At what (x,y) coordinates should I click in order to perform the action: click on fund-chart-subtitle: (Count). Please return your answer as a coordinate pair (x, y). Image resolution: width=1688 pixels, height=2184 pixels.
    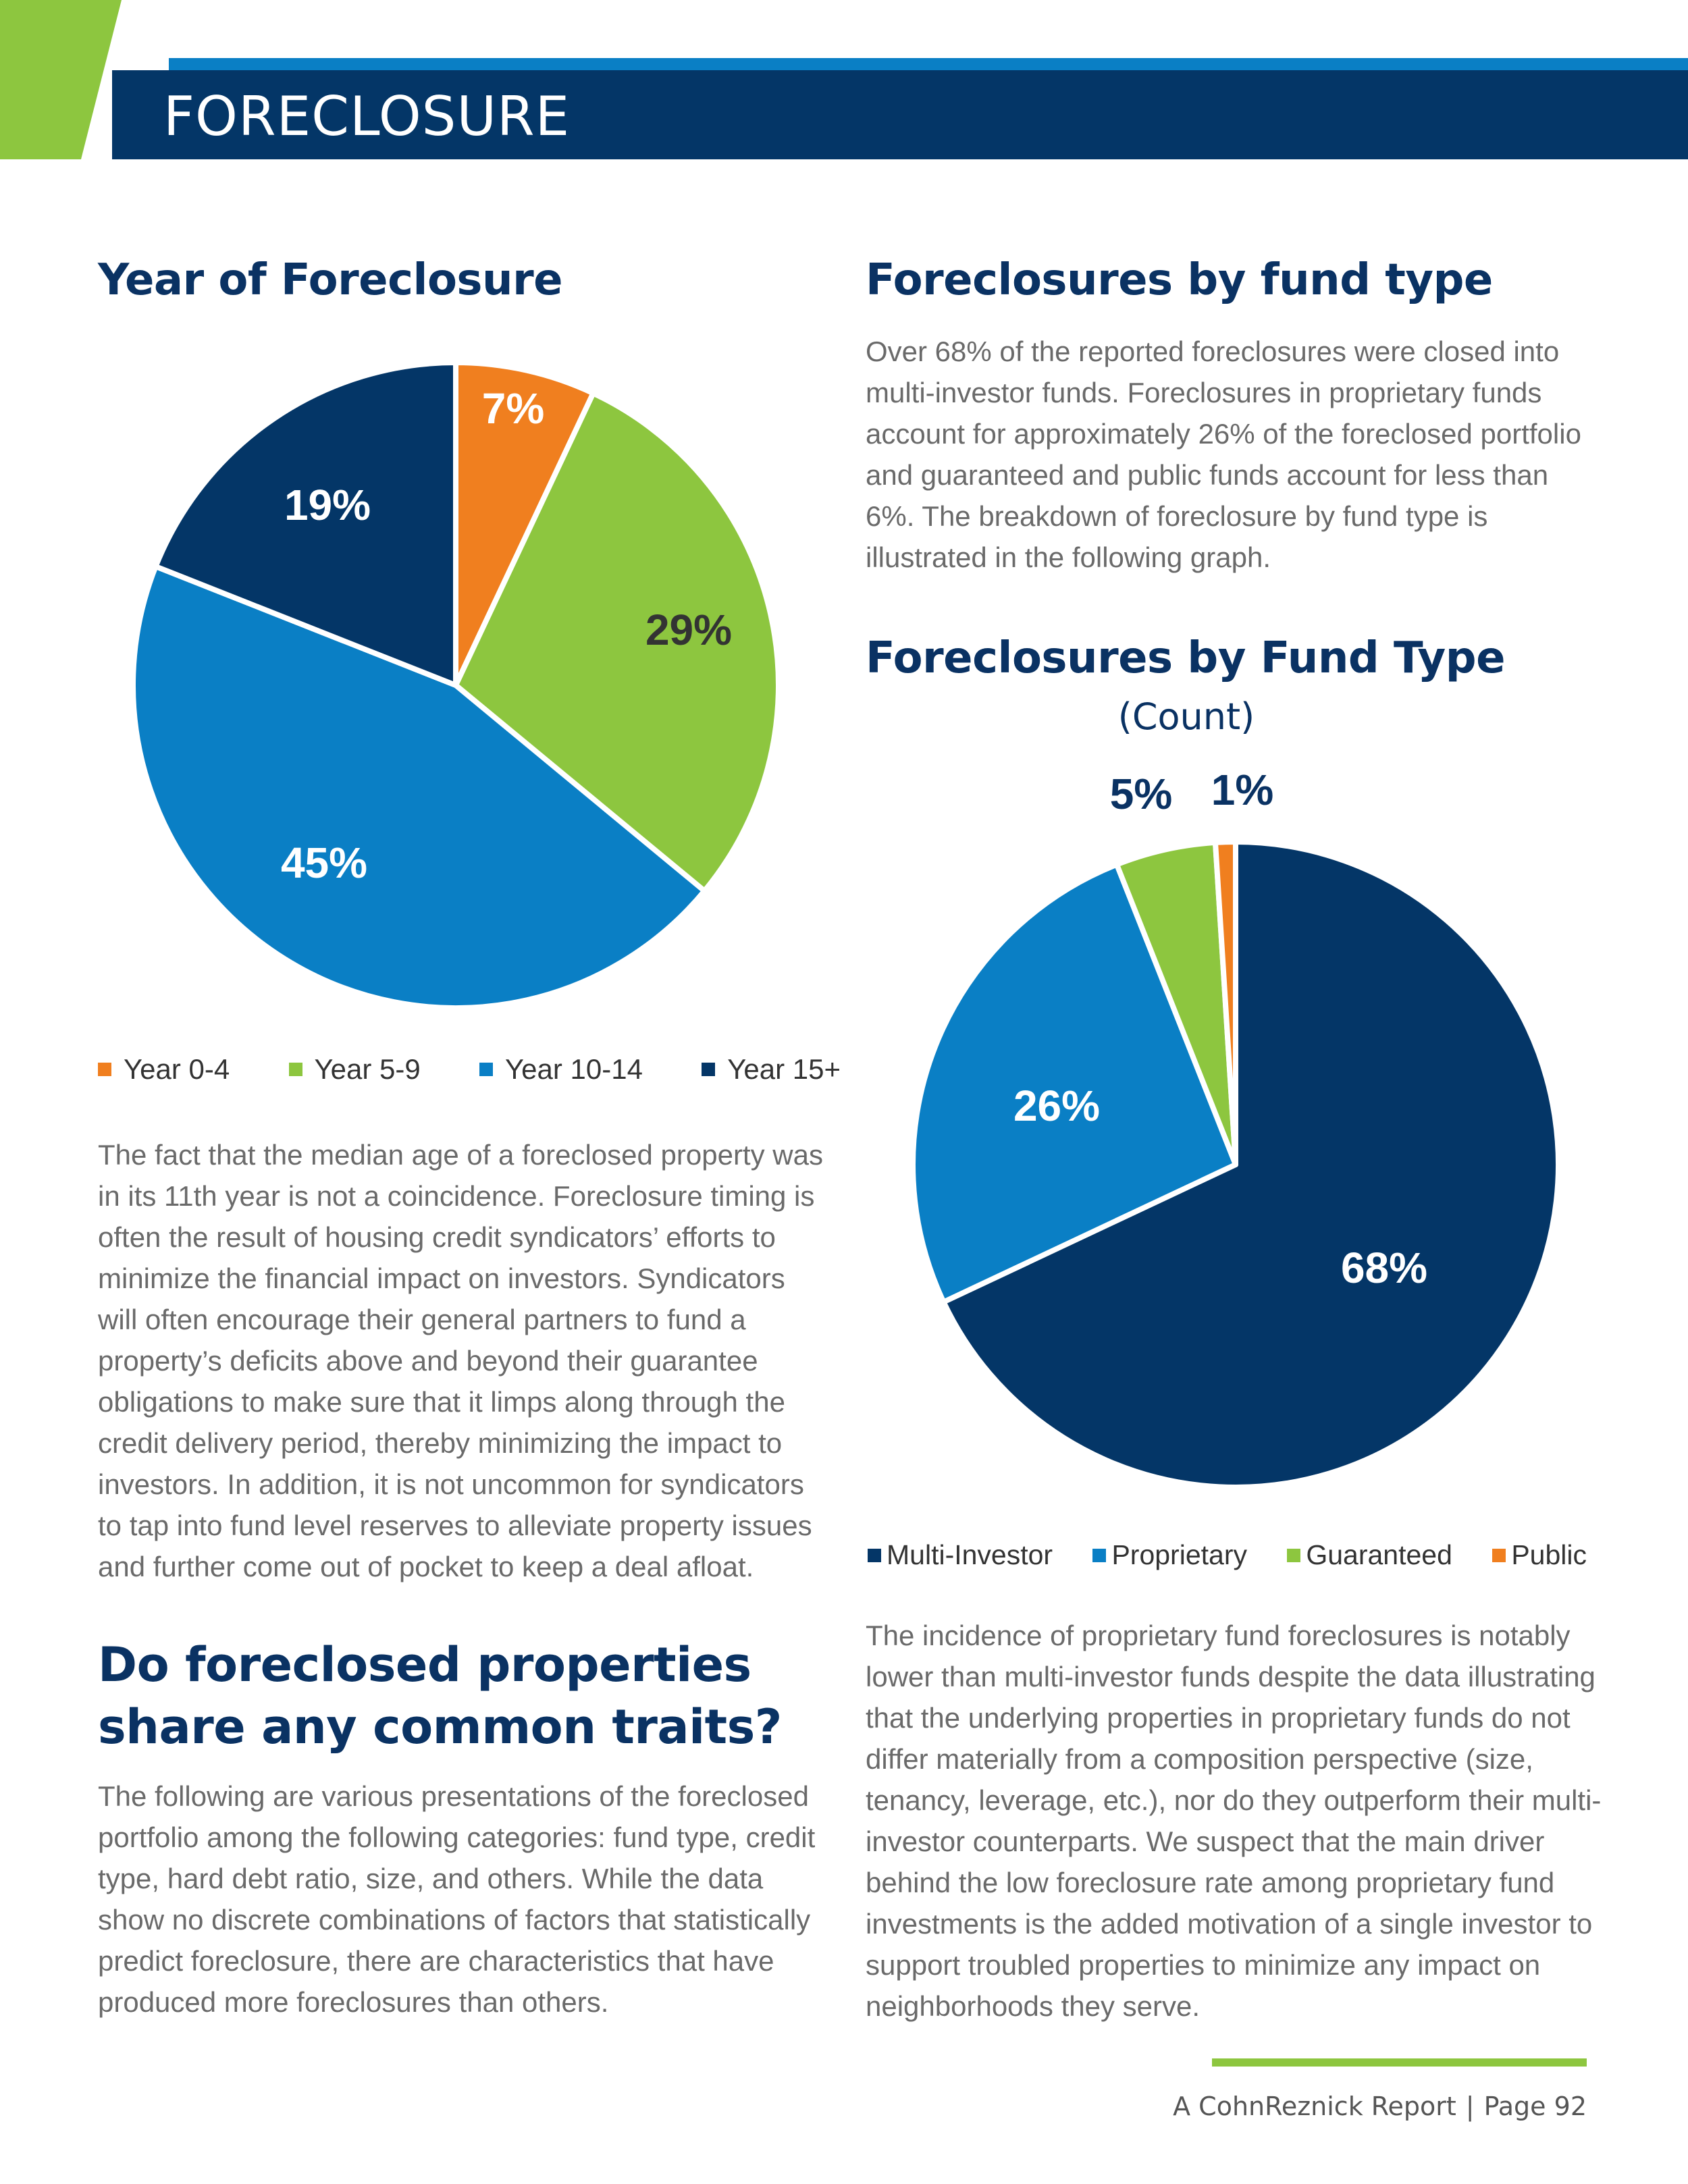
    Looking at the image, I should click on (1186, 716).